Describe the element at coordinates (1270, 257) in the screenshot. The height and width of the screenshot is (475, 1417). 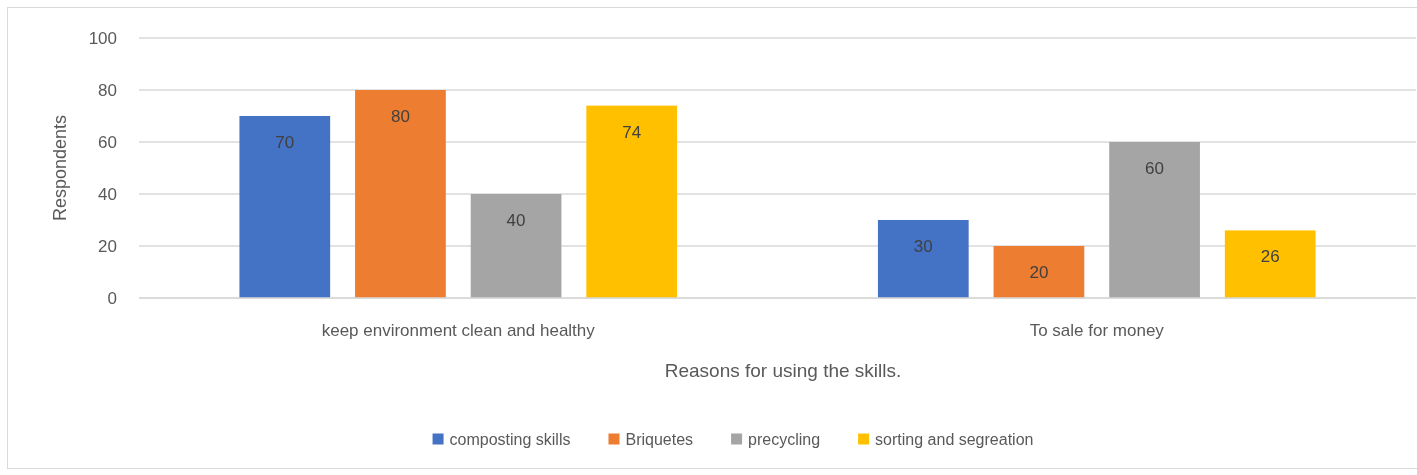
I see `data-label: 26` at that location.